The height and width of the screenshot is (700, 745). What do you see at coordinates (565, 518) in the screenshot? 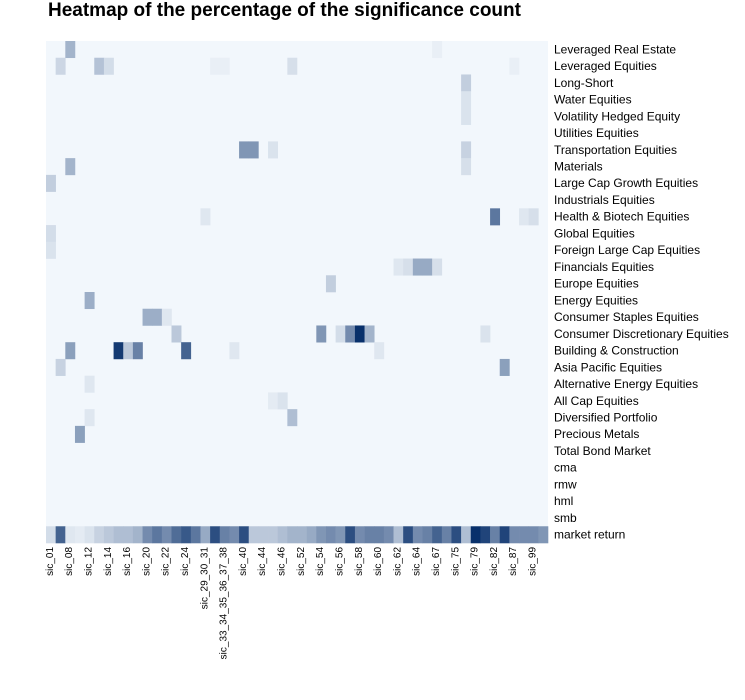
I see `row-label: smb` at bounding box center [565, 518].